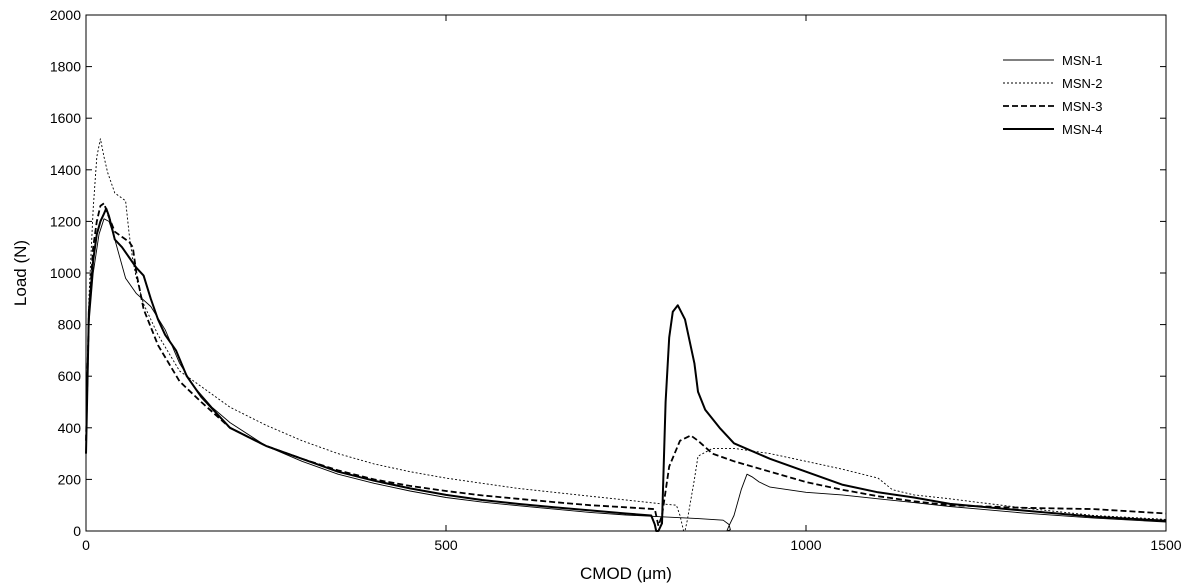 This screenshot has width=1197, height=584. Describe the element at coordinates (65, 273) in the screenshot. I see `y-tick-label: 1000` at that location.